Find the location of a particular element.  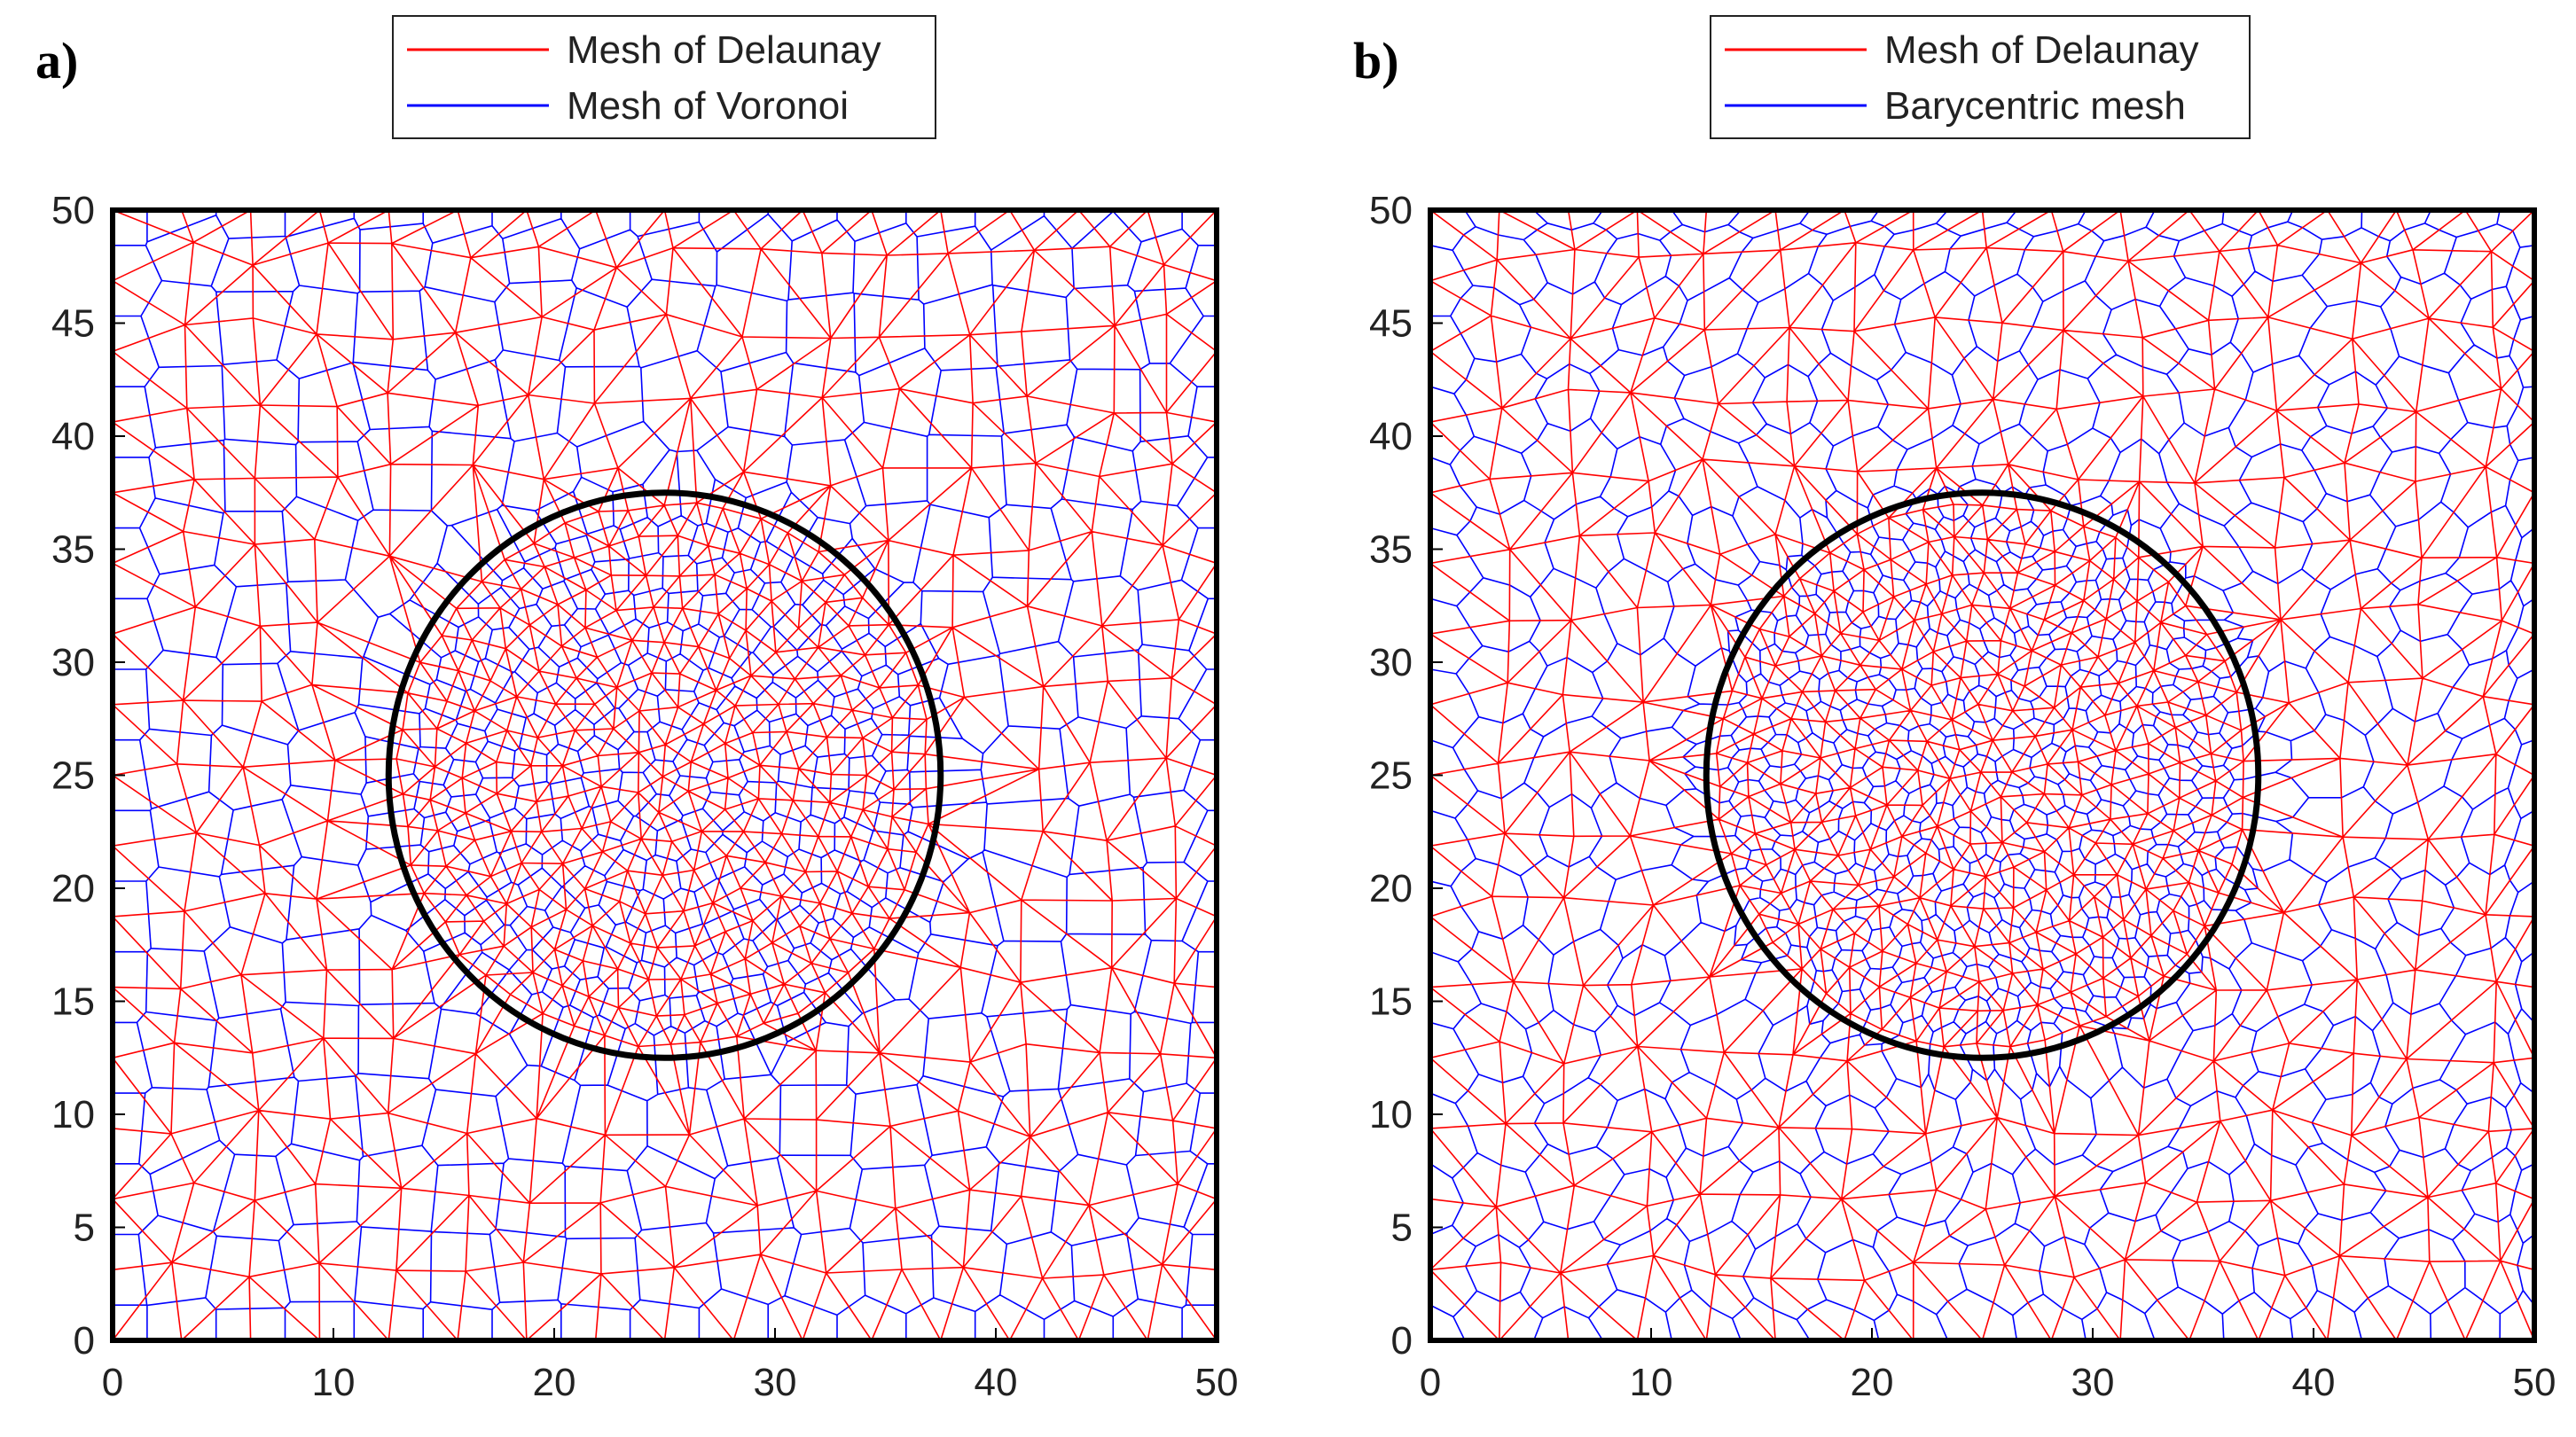

legend-entry: Mesh of Voronoi is located at coordinates (708, 106).